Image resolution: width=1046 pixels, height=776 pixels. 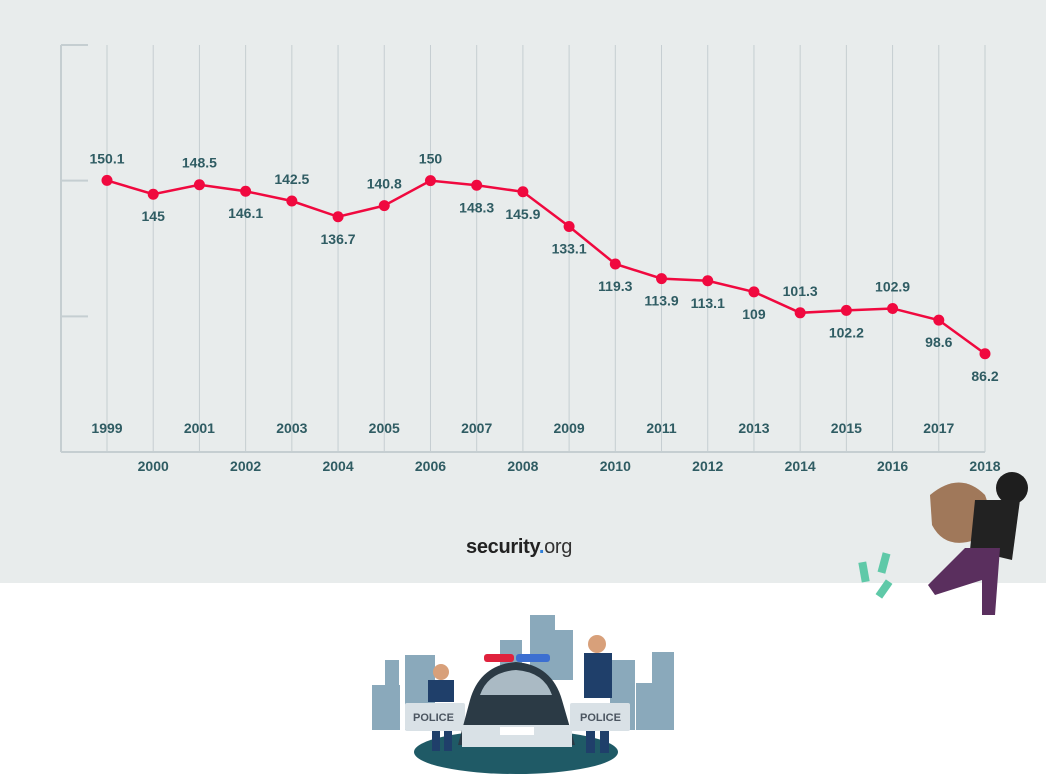 What do you see at coordinates (661, 301) in the screenshot?
I see `data-label: 113.9` at bounding box center [661, 301].